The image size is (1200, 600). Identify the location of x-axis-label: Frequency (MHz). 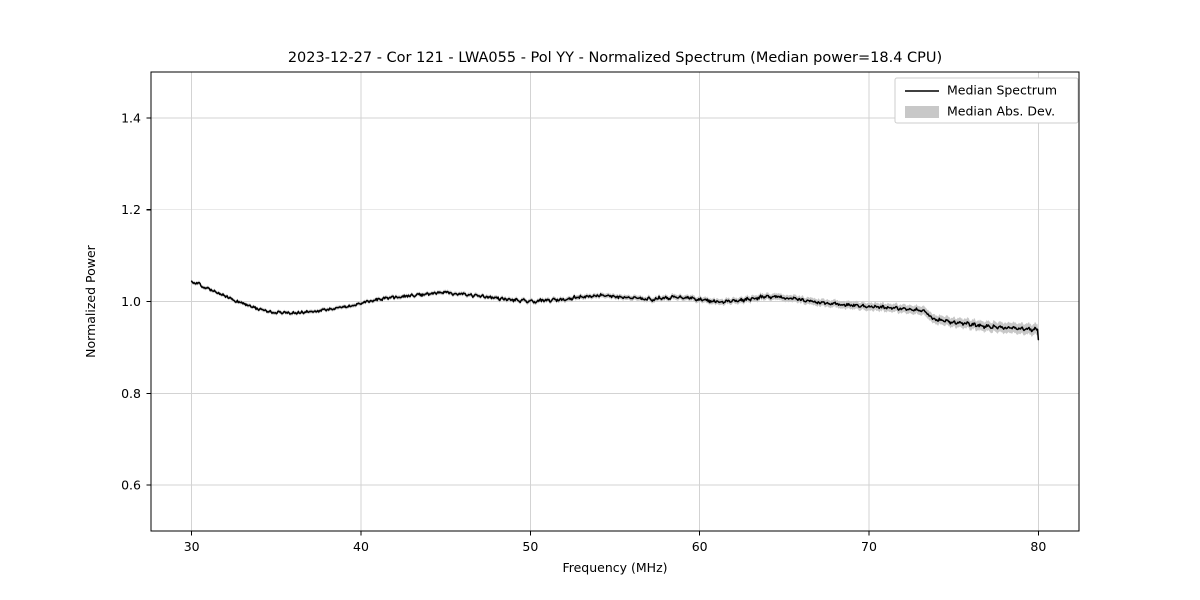
(614, 567).